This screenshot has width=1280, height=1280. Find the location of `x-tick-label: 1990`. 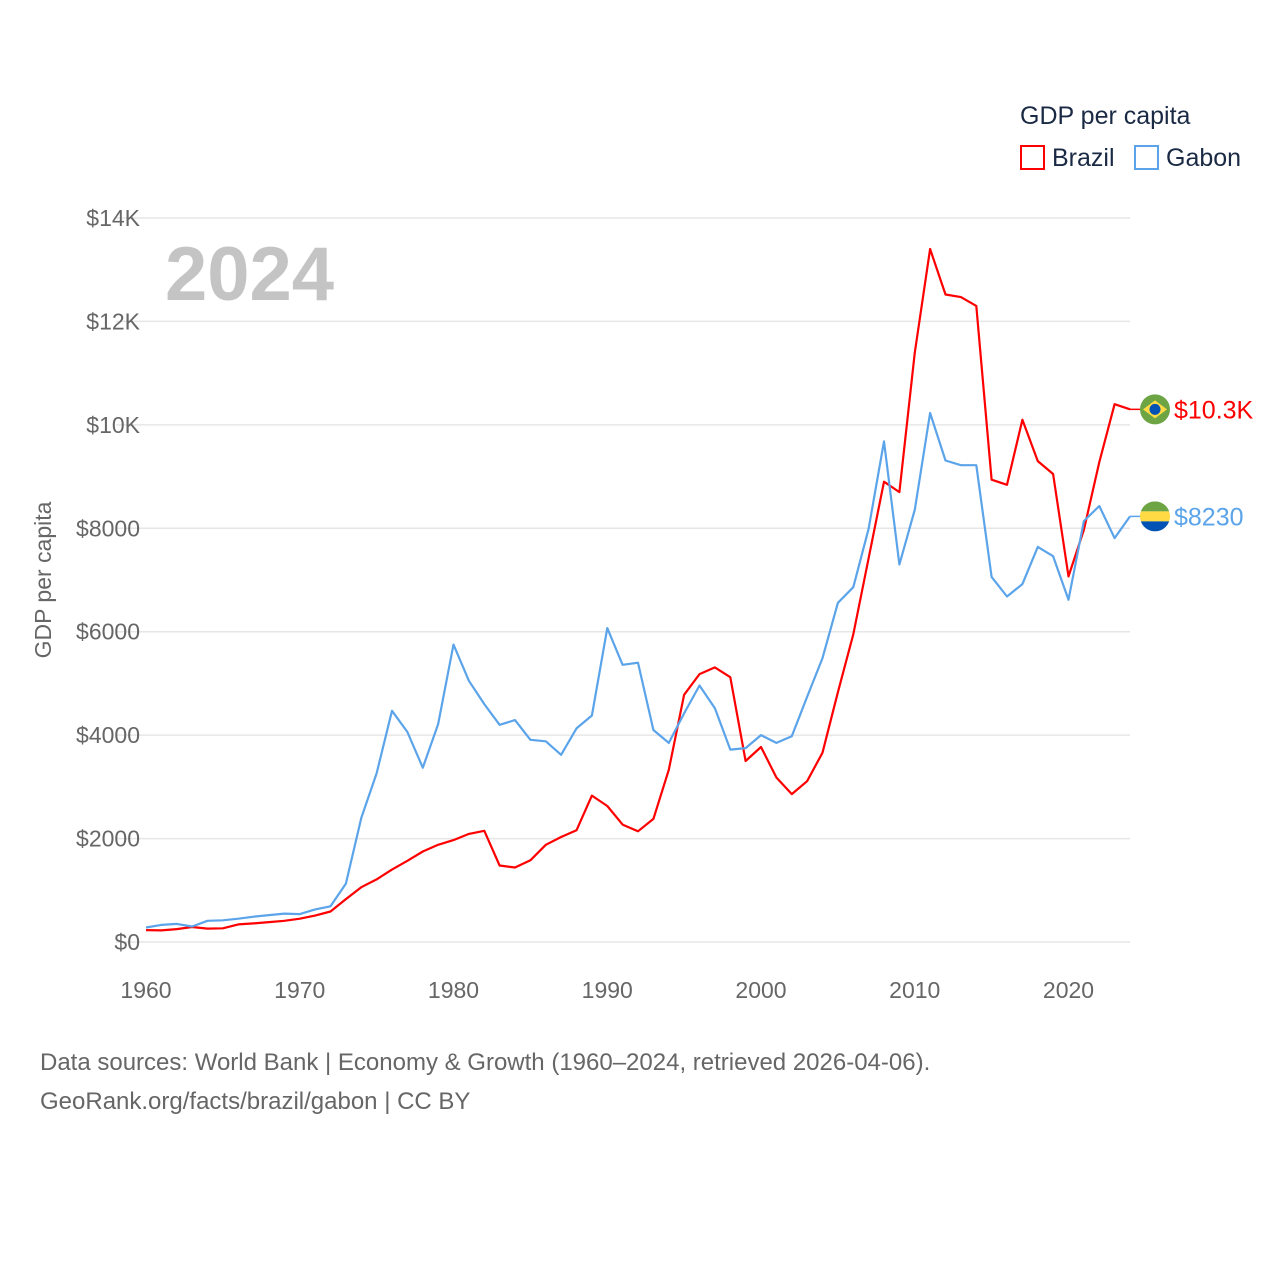

x-tick-label: 1990 is located at coordinates (607, 990).